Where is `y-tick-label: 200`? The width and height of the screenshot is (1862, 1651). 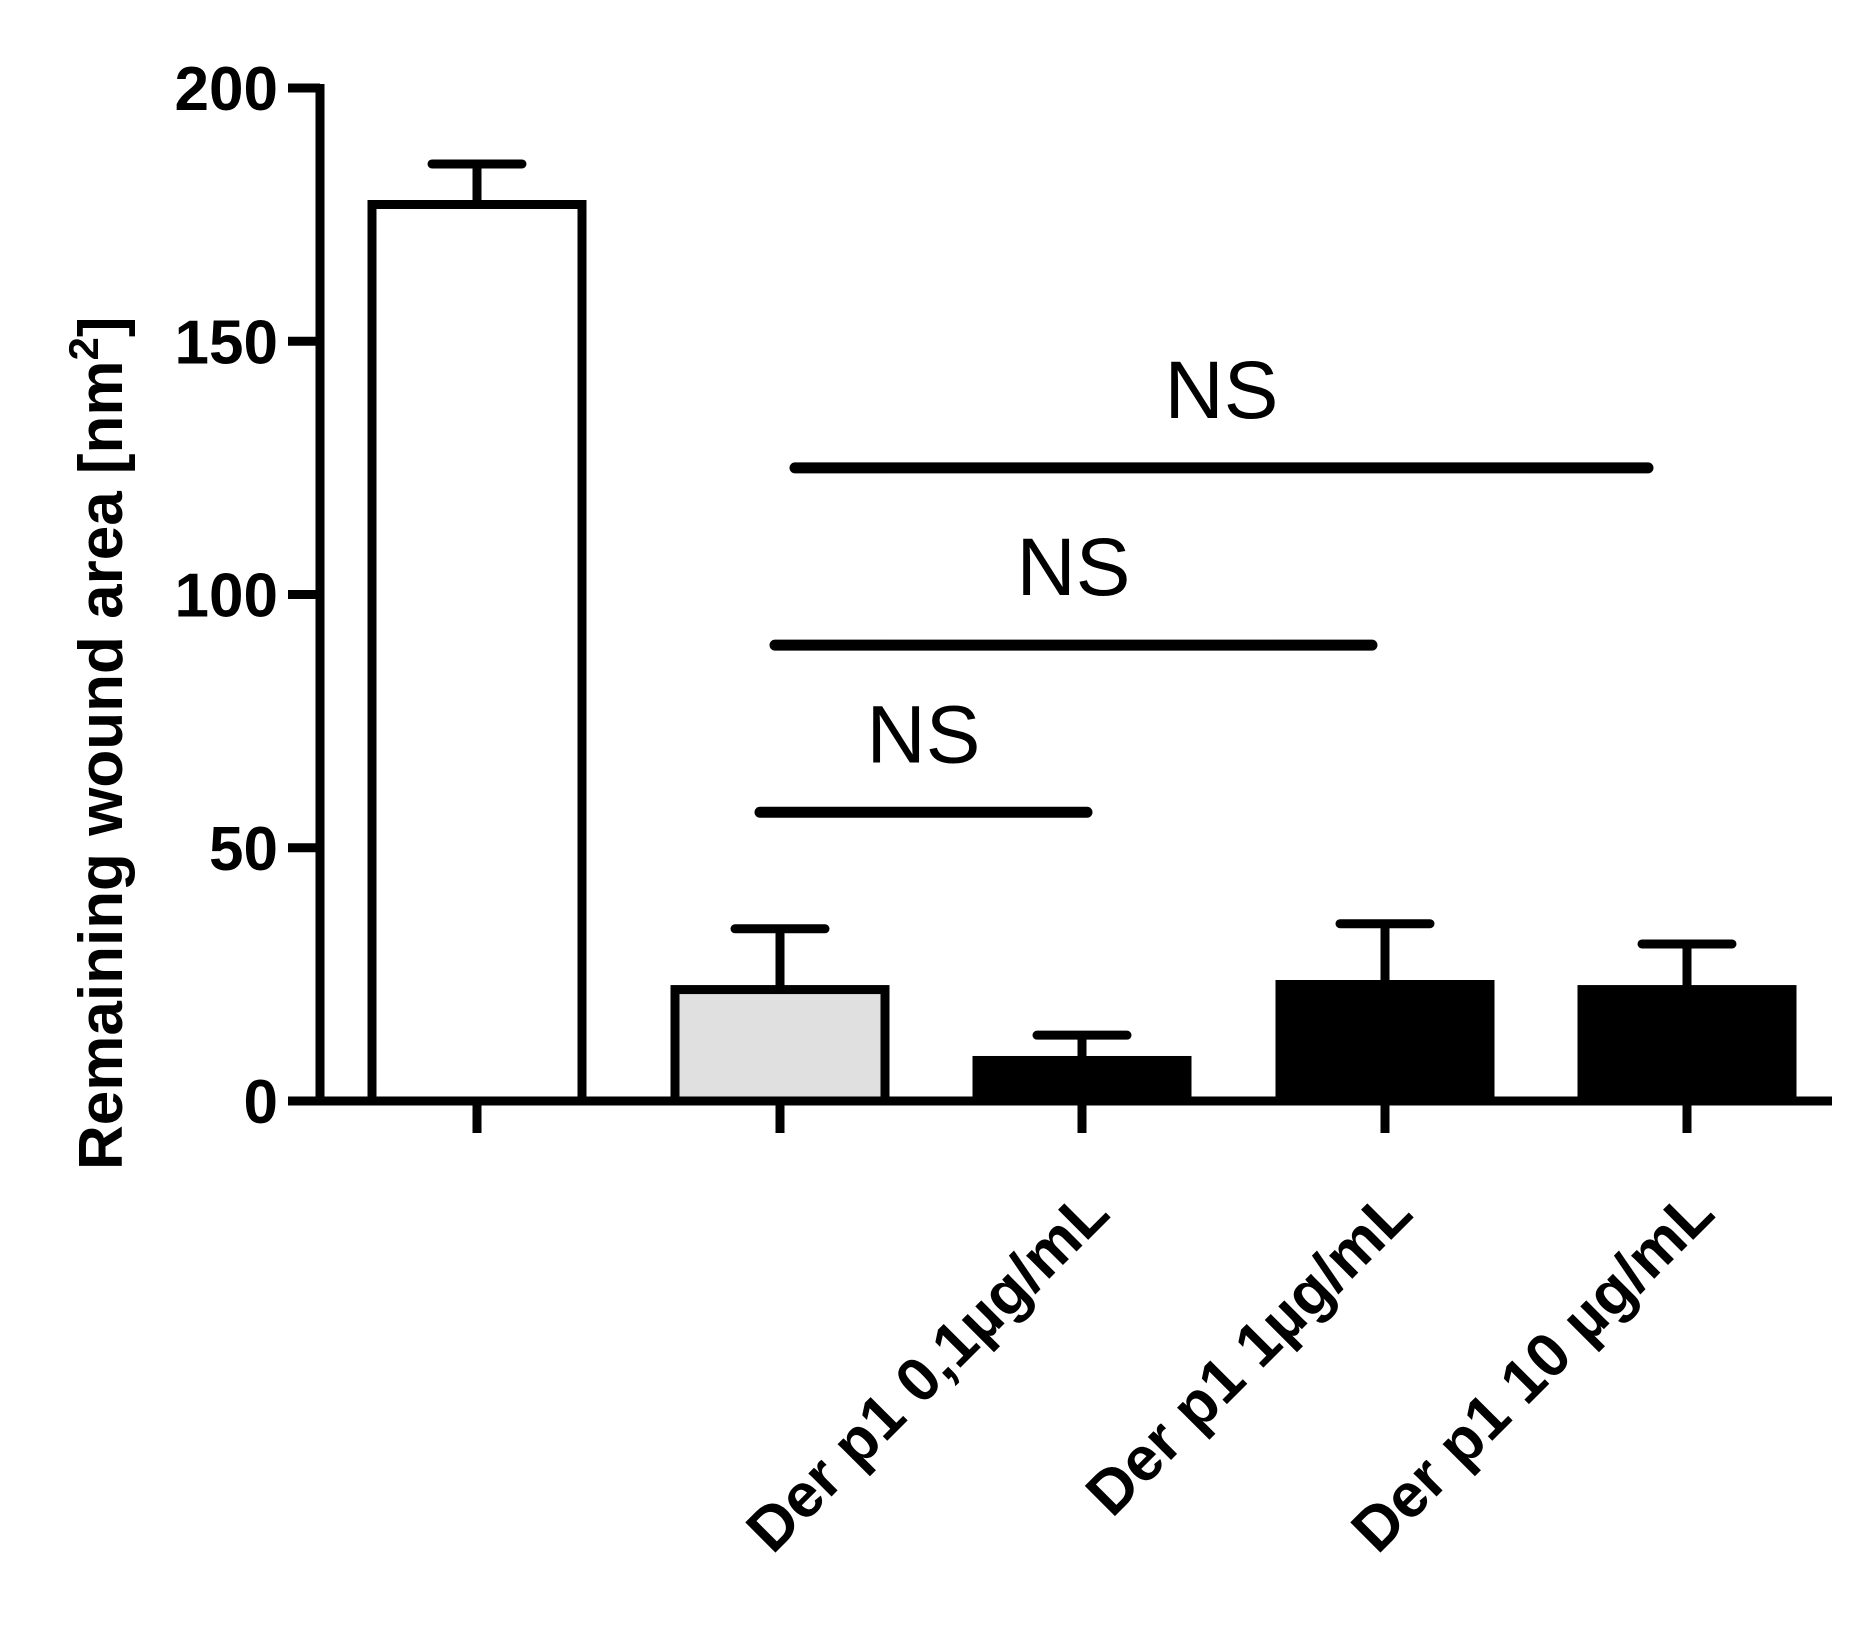
y-tick-label: 200 is located at coordinates (226, 89).